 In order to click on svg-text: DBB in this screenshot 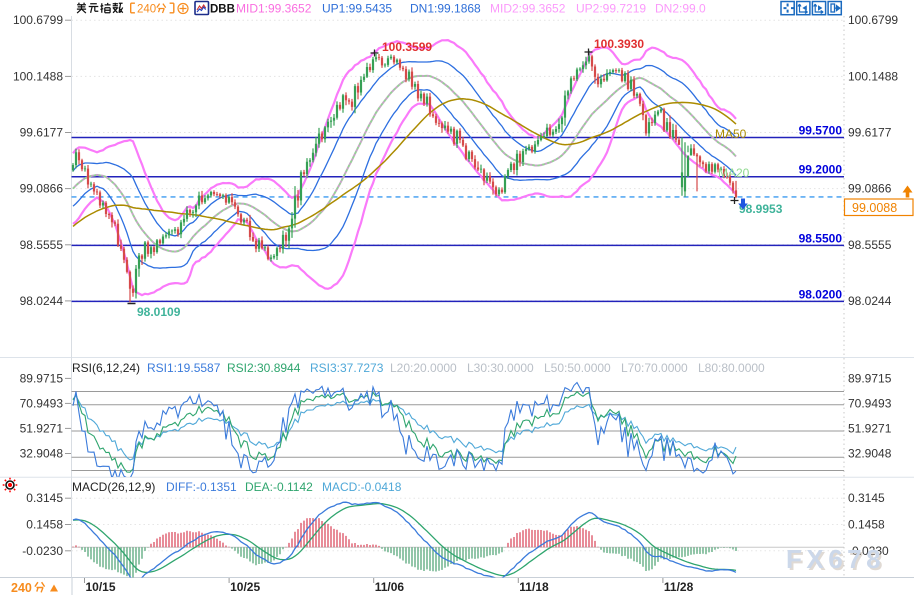, I will do `click(222, 10)`.